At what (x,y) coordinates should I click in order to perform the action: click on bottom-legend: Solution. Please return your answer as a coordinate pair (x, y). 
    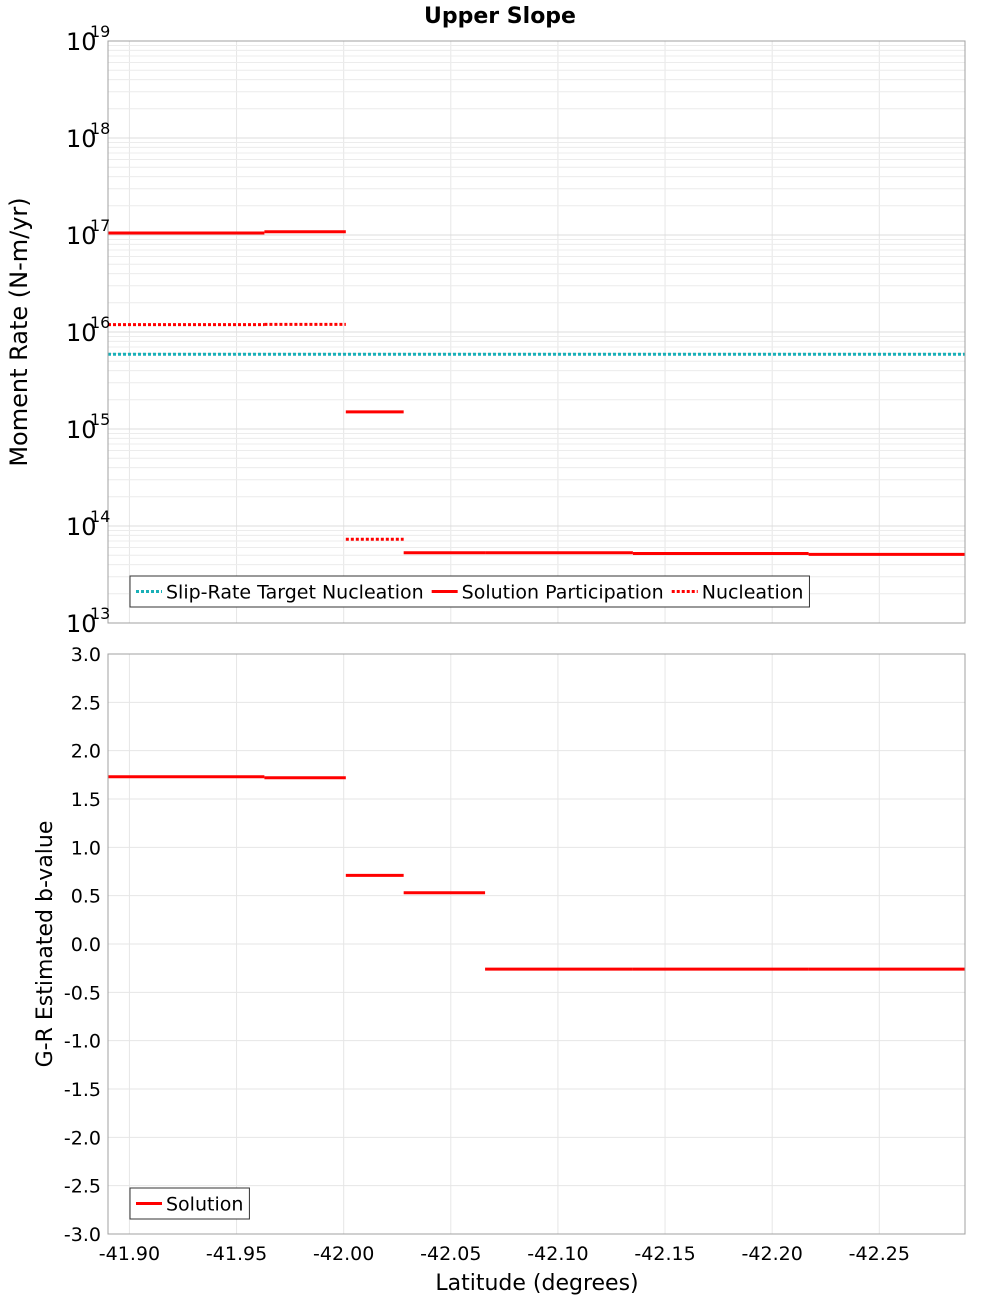
    Looking at the image, I should click on (189, 1203).